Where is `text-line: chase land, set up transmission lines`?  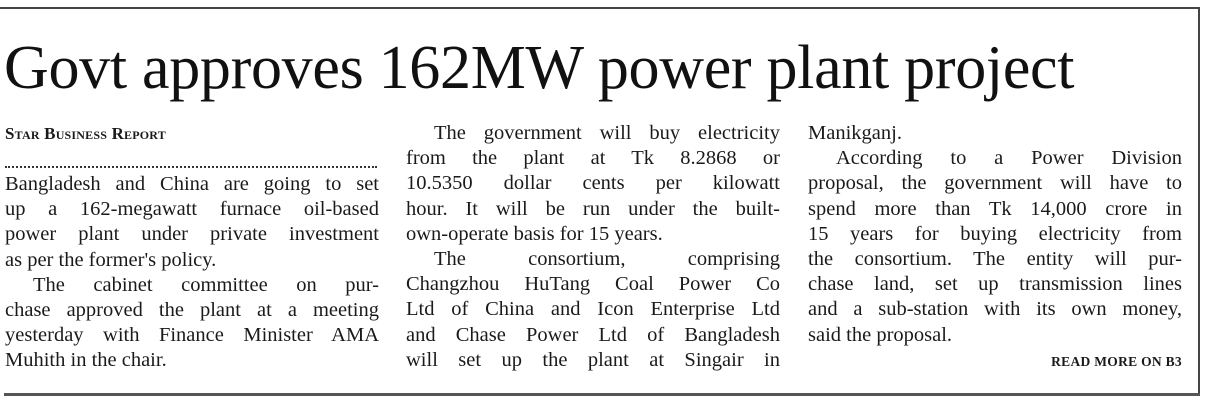 text-line: chase land, set up transmission lines is located at coordinates (995, 284).